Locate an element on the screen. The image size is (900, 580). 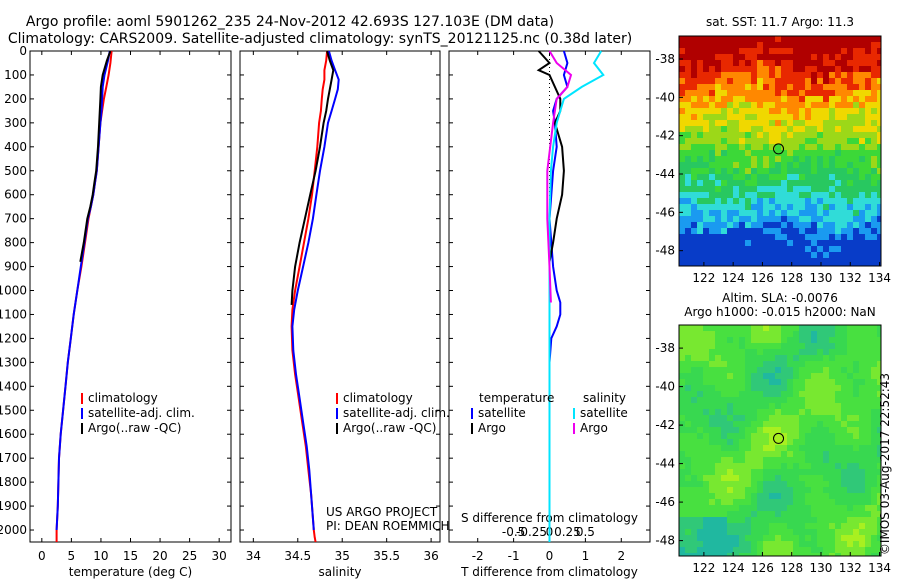
x-tick-label: 20 is located at coordinates (159, 556).